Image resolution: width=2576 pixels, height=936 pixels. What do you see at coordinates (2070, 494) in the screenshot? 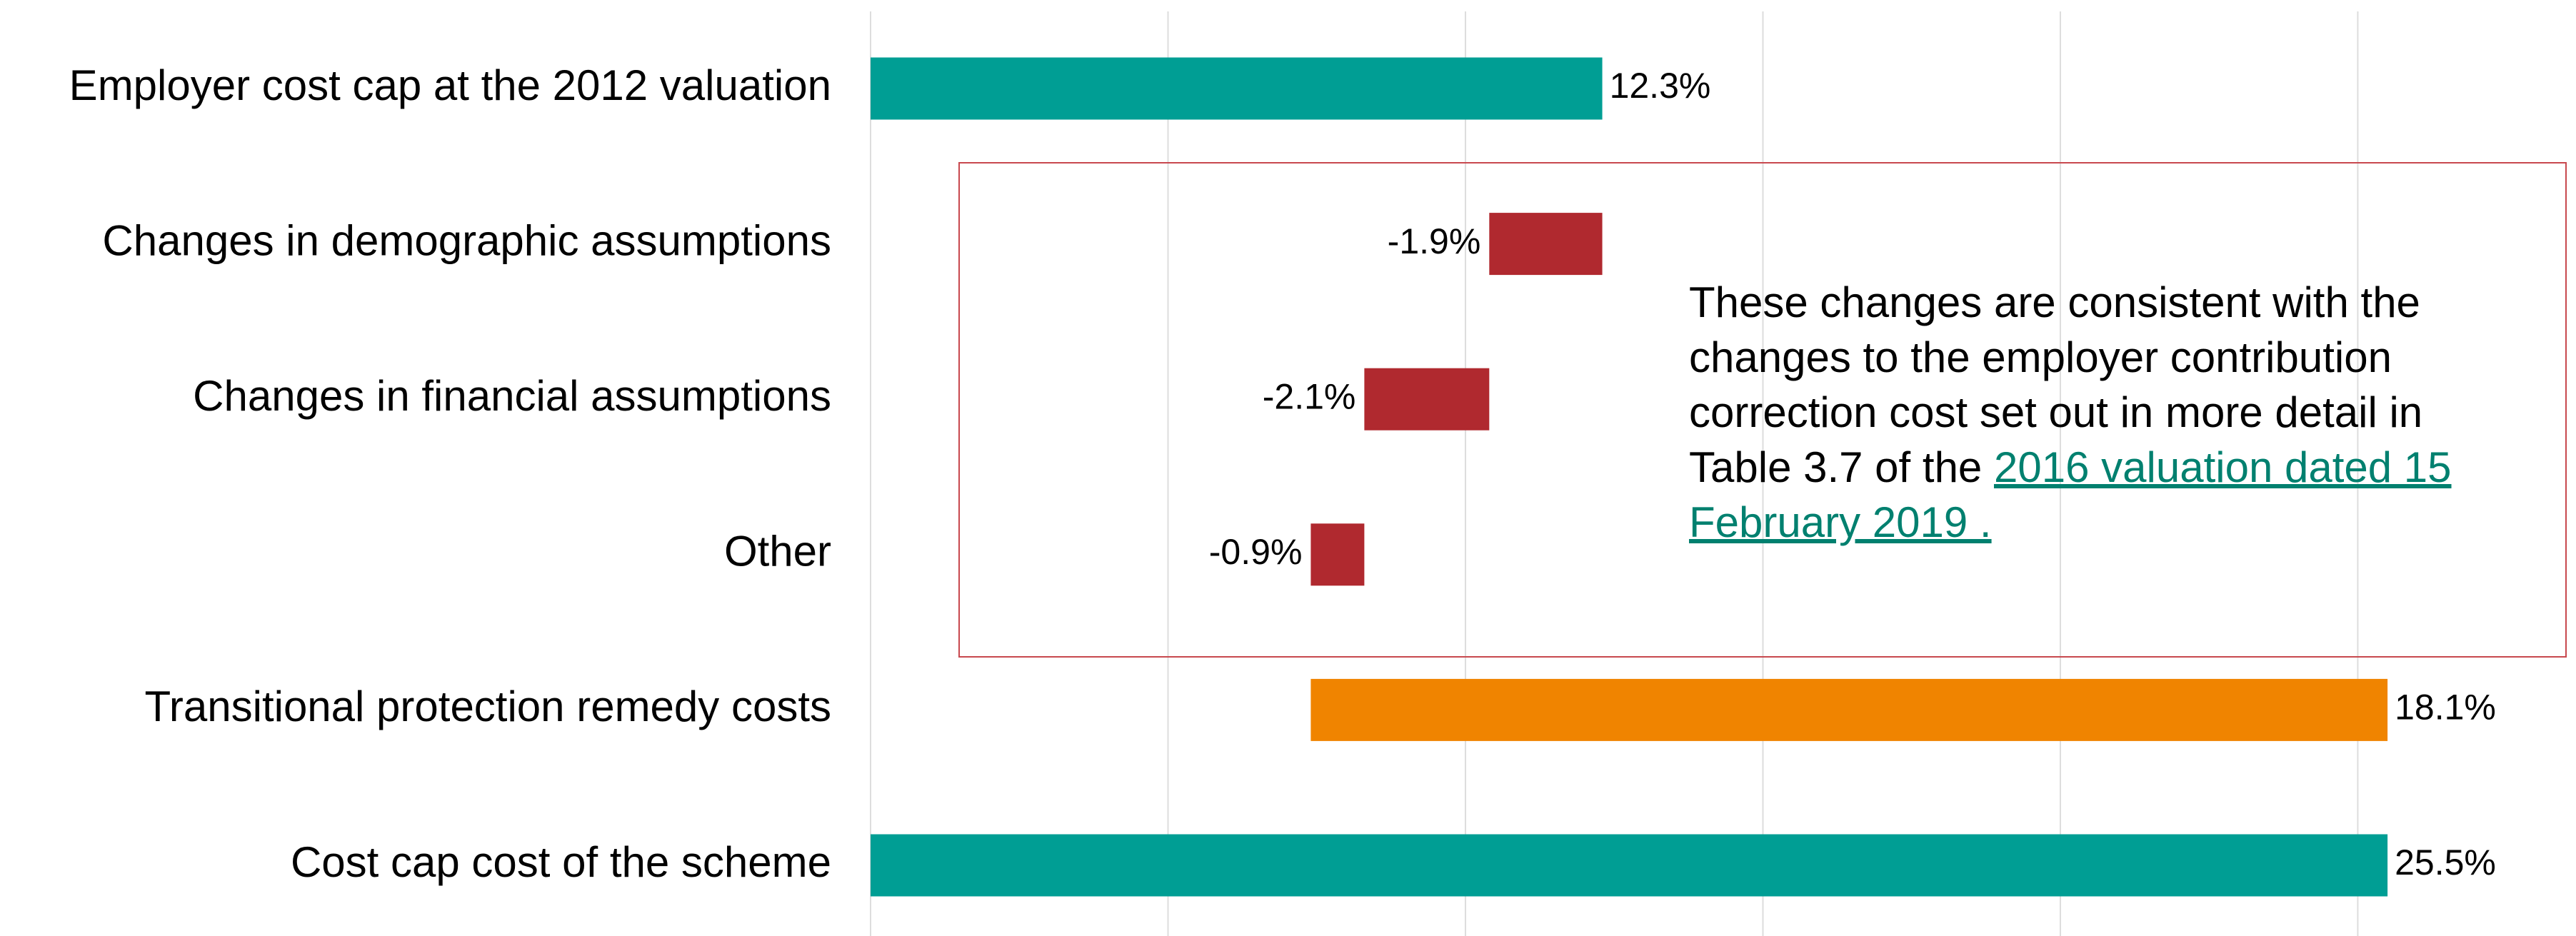
I see `annotation-link: 2016 valuation dated 15 February 2019 .` at bounding box center [2070, 494].